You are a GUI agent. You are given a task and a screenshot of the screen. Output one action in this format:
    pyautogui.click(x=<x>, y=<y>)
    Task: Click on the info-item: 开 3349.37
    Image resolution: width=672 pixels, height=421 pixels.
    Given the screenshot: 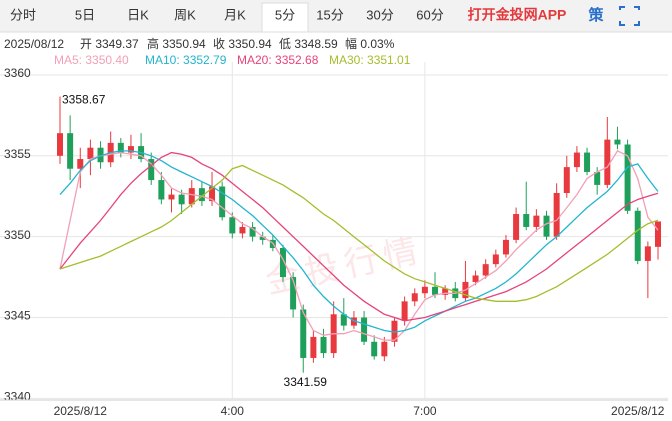 What is the action you would take?
    pyautogui.click(x=109, y=44)
    